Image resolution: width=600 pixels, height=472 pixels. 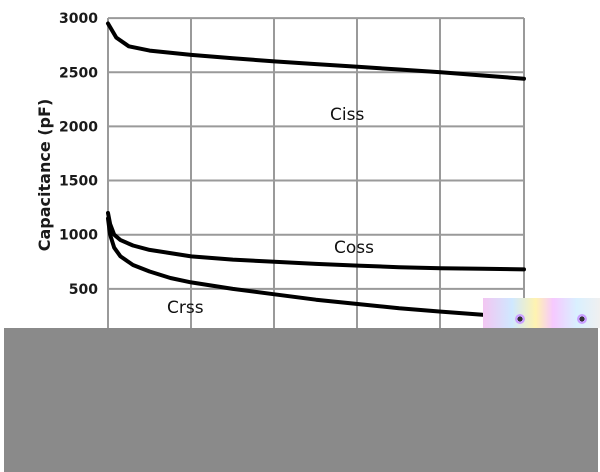 I want to click on series-line-ciss, so click(x=316, y=51).